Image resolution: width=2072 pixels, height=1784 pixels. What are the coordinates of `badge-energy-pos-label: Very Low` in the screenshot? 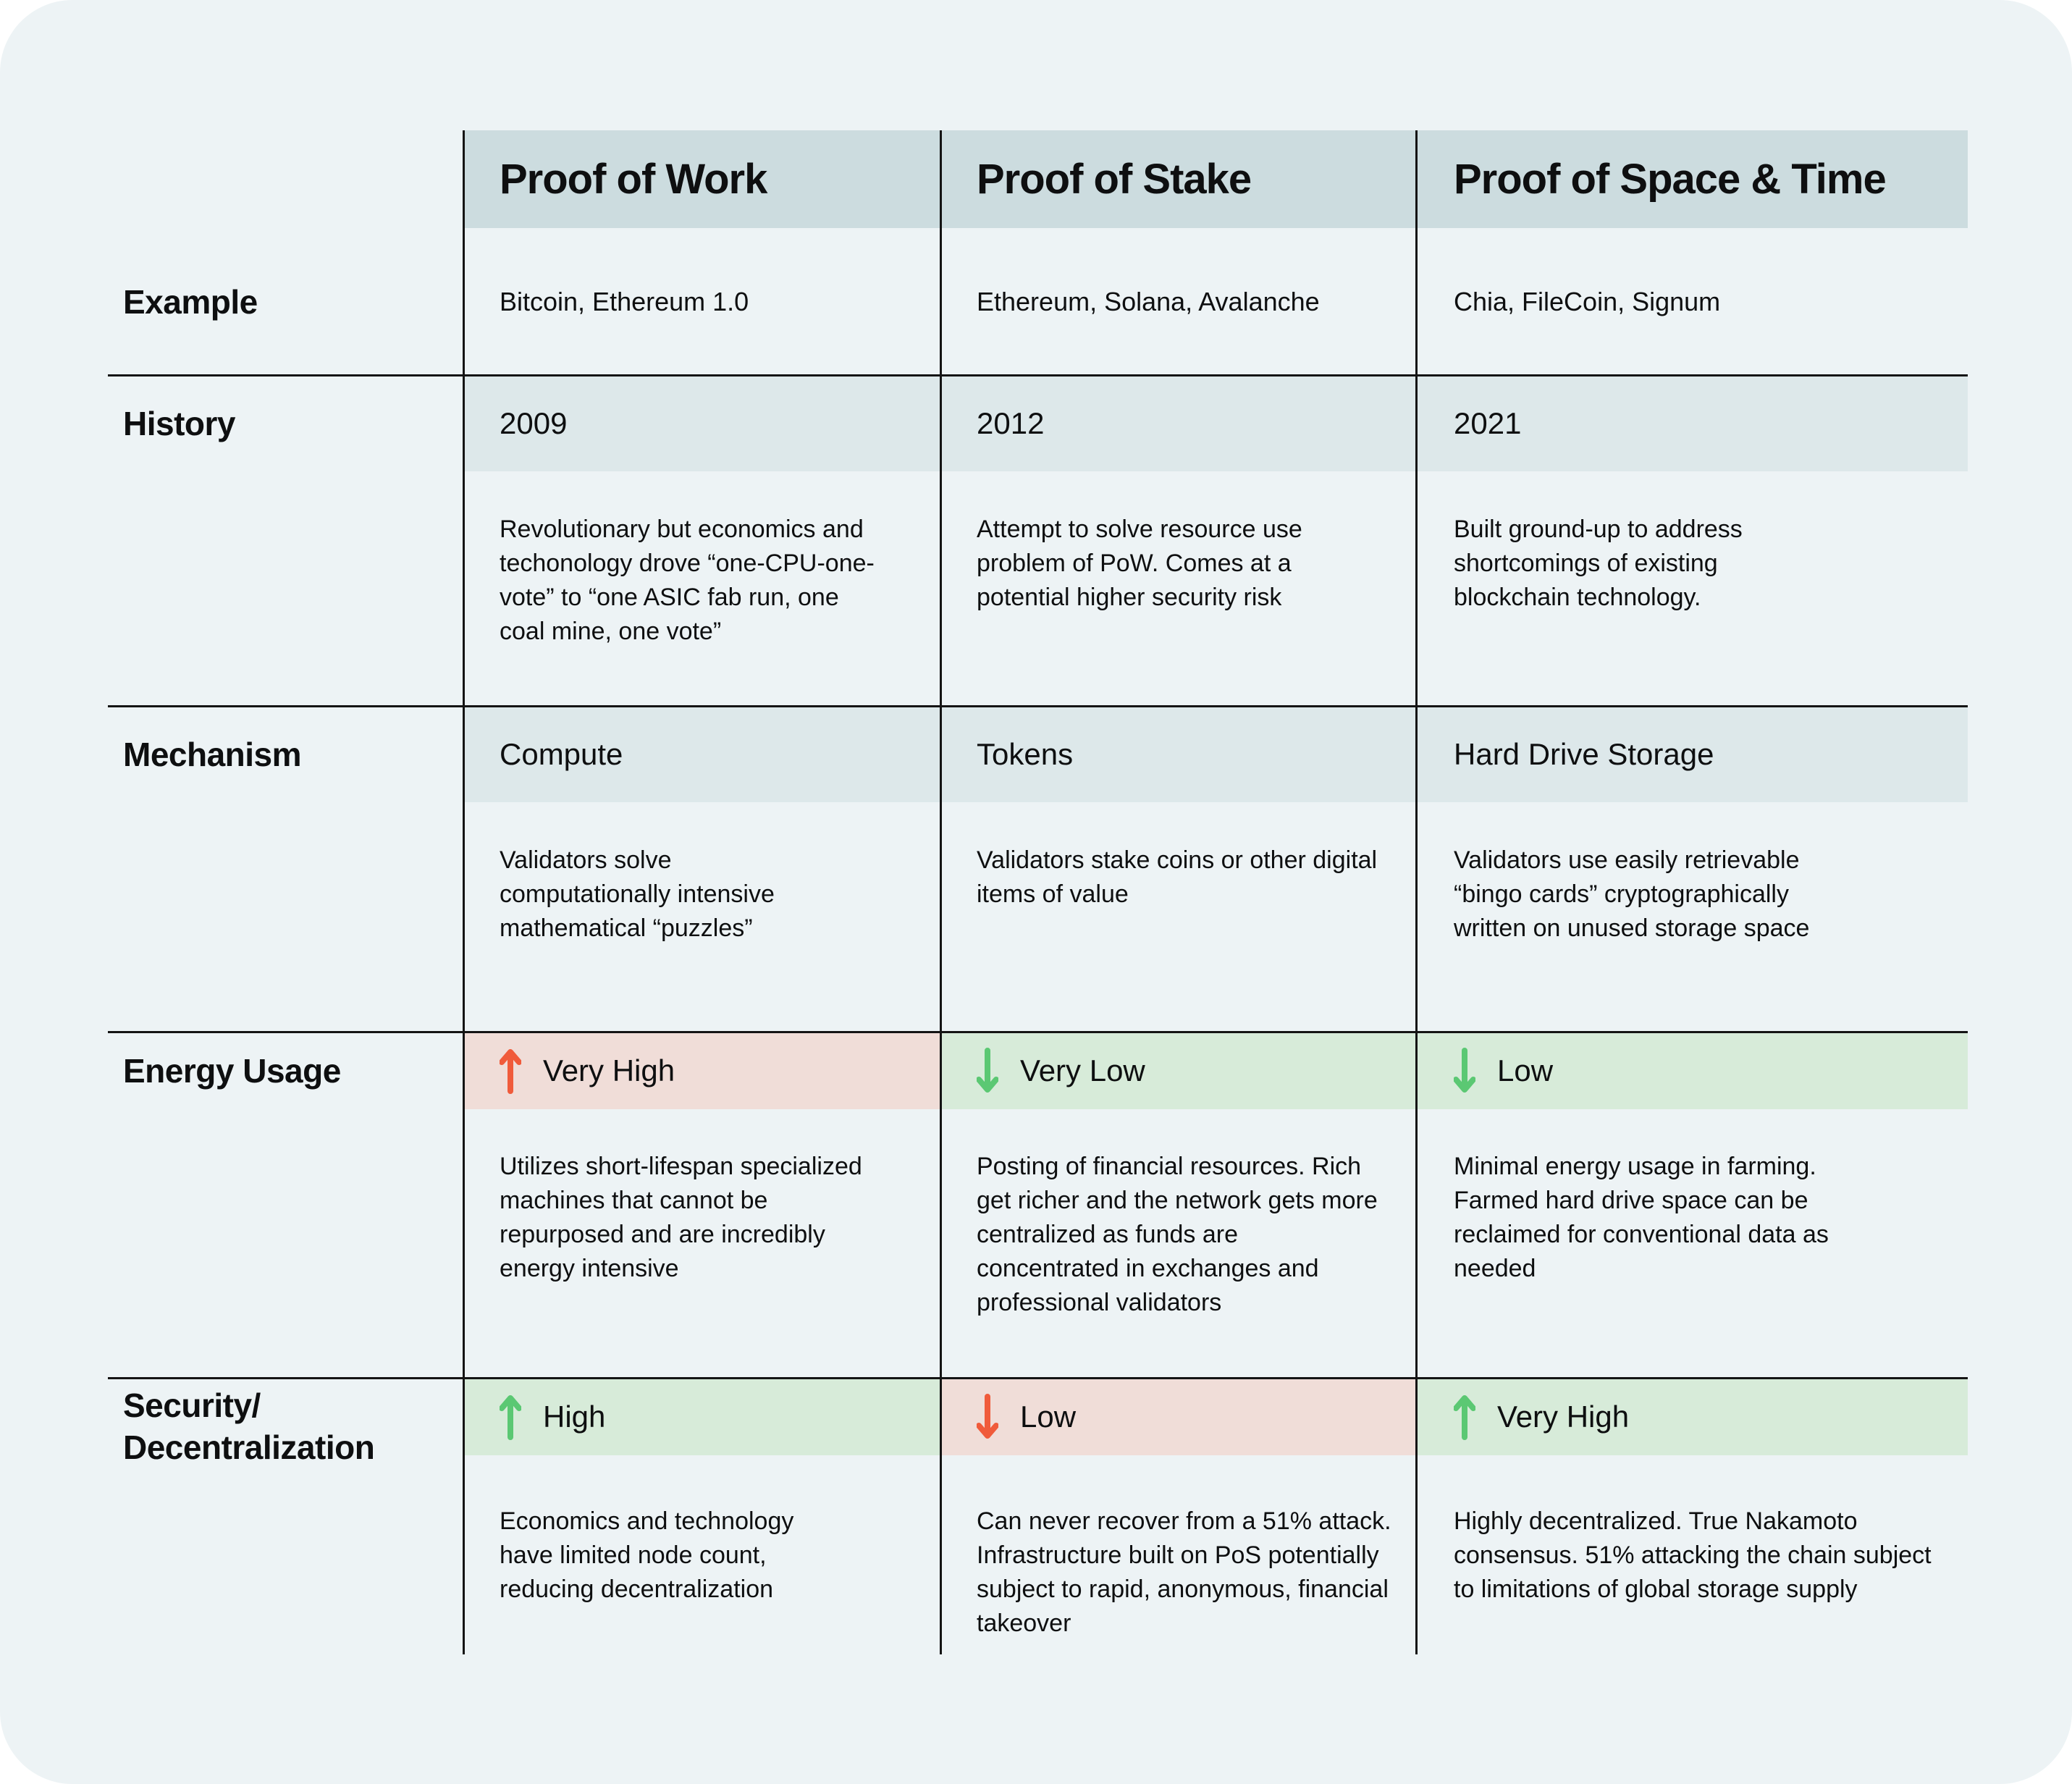 It's located at (1082, 1070).